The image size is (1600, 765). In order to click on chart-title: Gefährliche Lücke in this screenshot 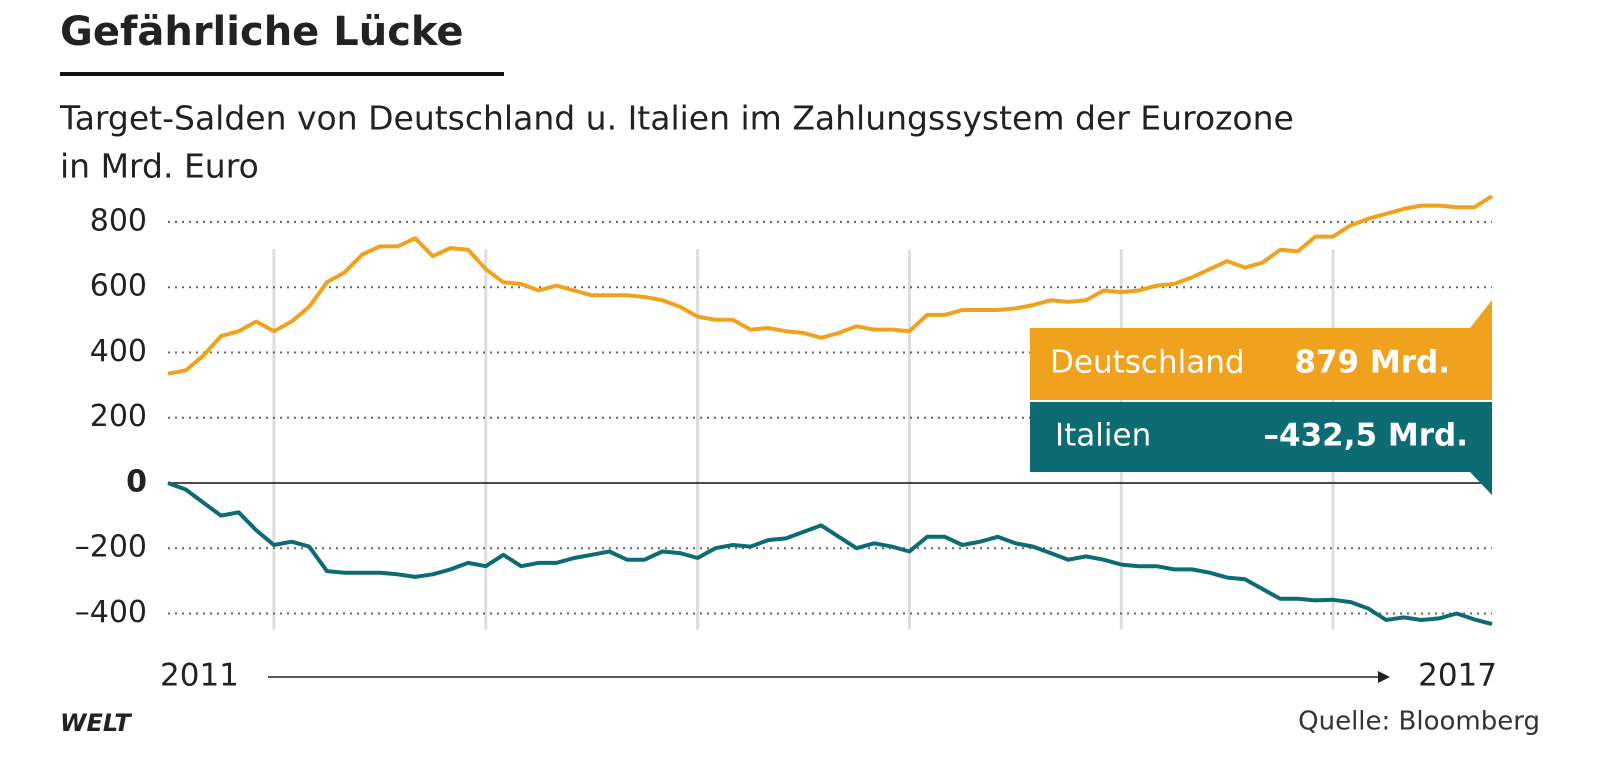, I will do `click(262, 32)`.